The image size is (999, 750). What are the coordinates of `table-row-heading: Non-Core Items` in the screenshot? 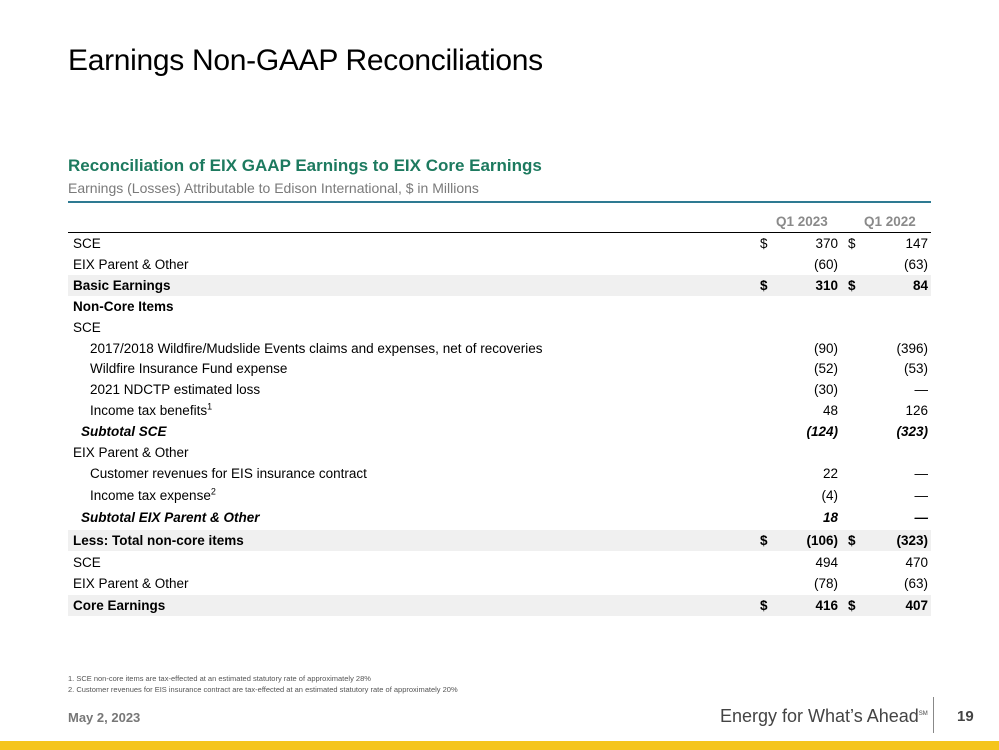 It's located at (499, 306).